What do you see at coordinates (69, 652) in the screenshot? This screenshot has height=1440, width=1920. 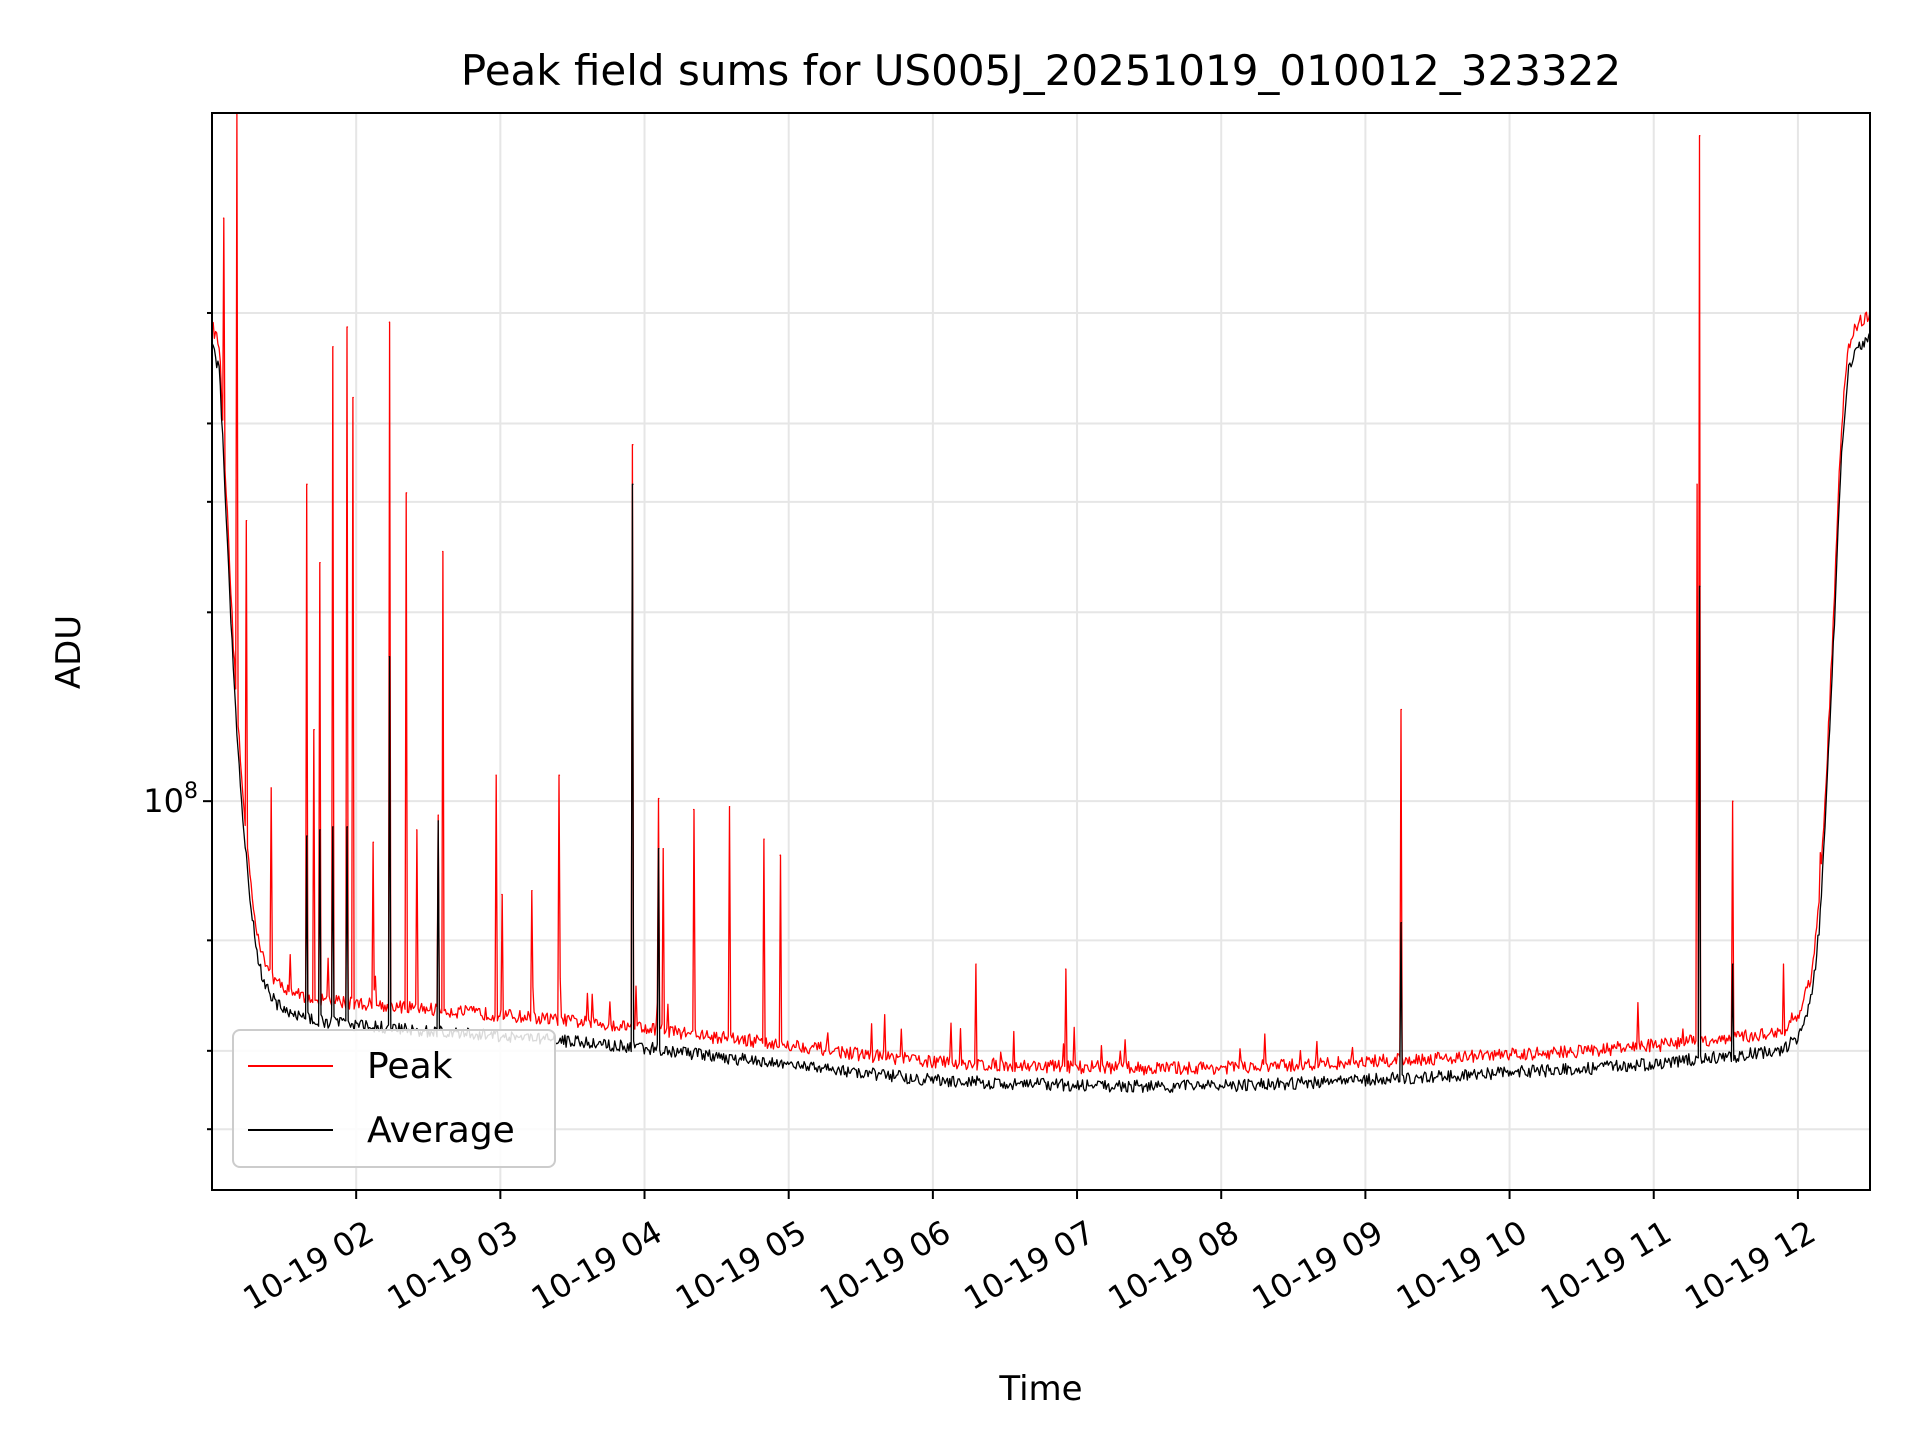 I see `y-axis-label: ADU` at bounding box center [69, 652].